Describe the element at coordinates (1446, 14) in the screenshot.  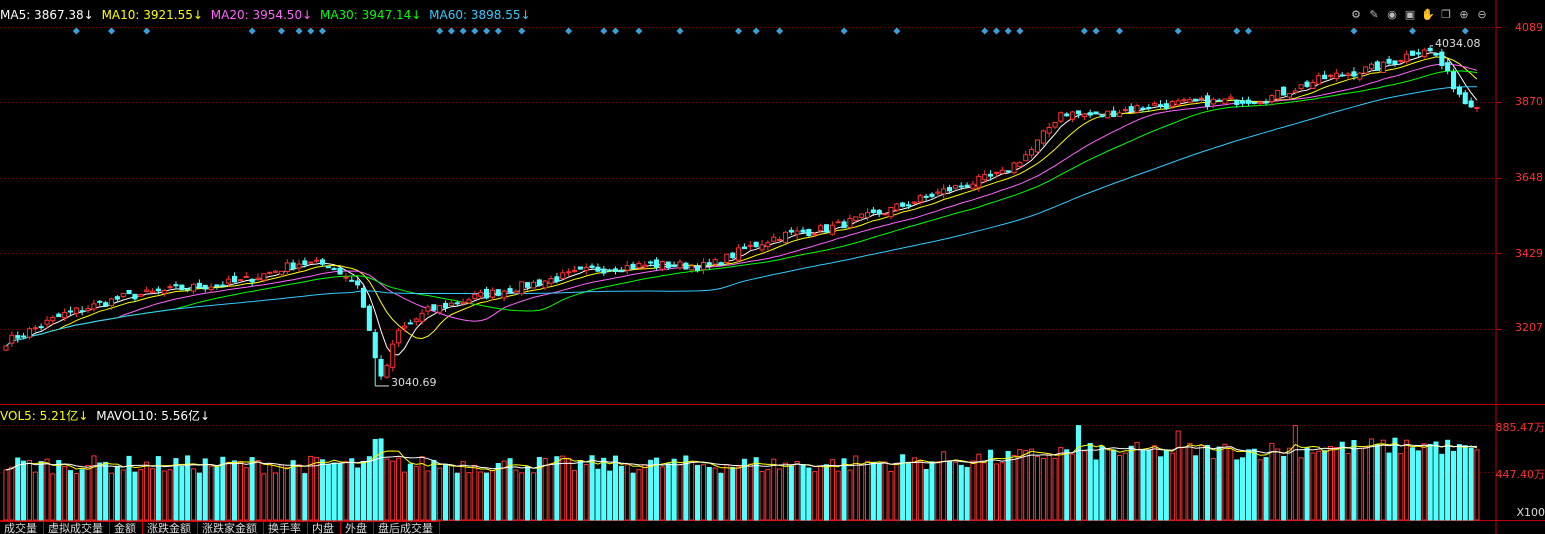
I see `copy-icon: ❐` at that location.